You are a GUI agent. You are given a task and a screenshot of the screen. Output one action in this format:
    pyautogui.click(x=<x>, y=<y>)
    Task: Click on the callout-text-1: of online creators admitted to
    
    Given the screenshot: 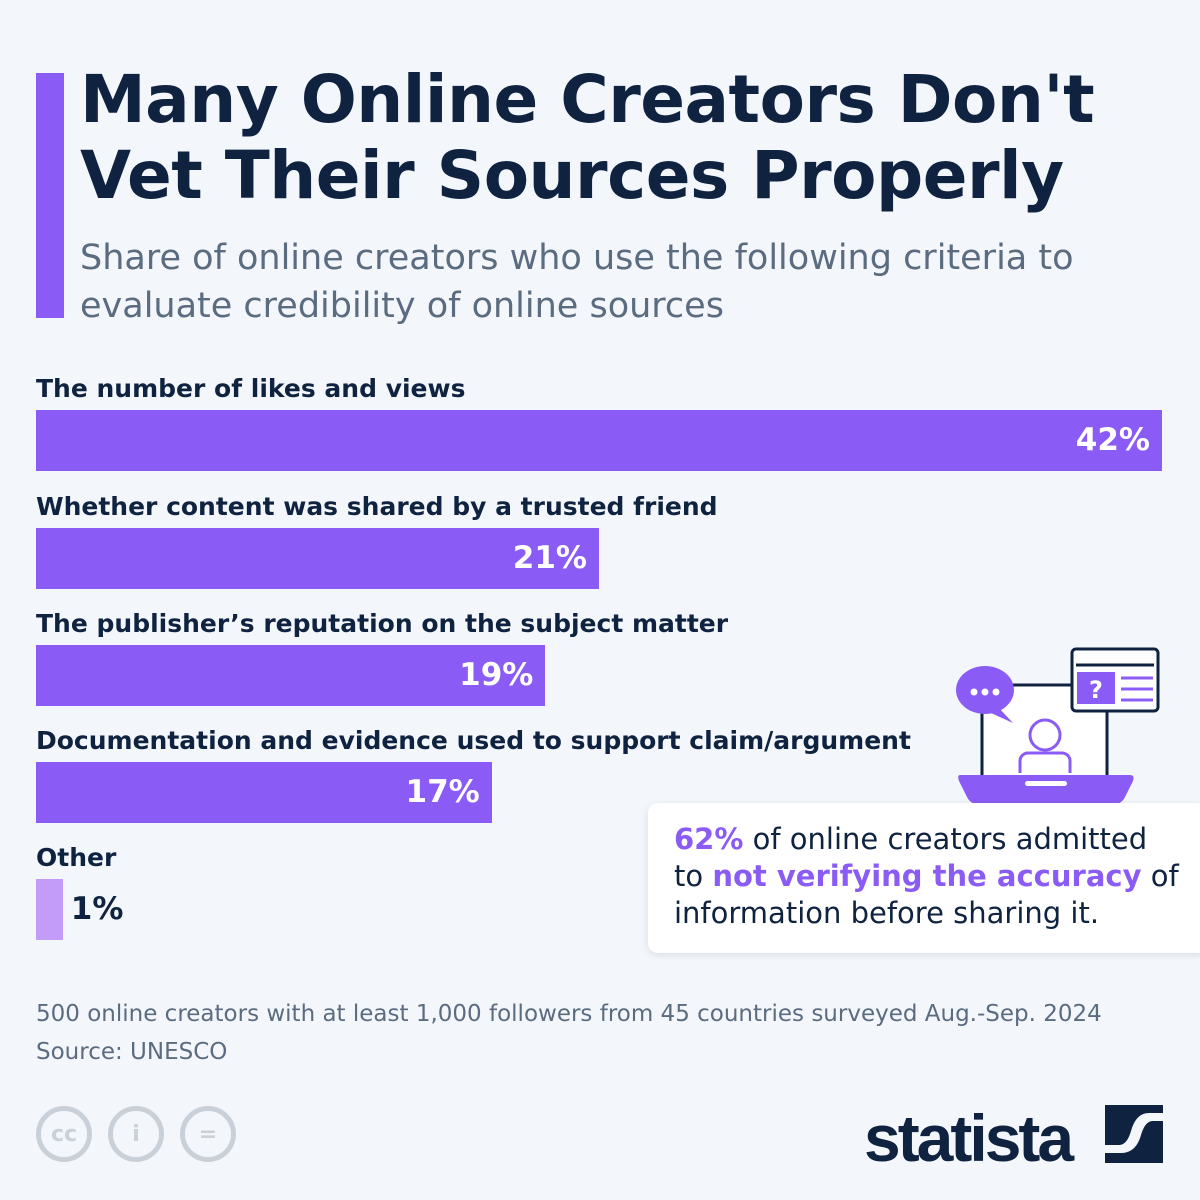 What is the action you would take?
    pyautogui.click(x=911, y=857)
    